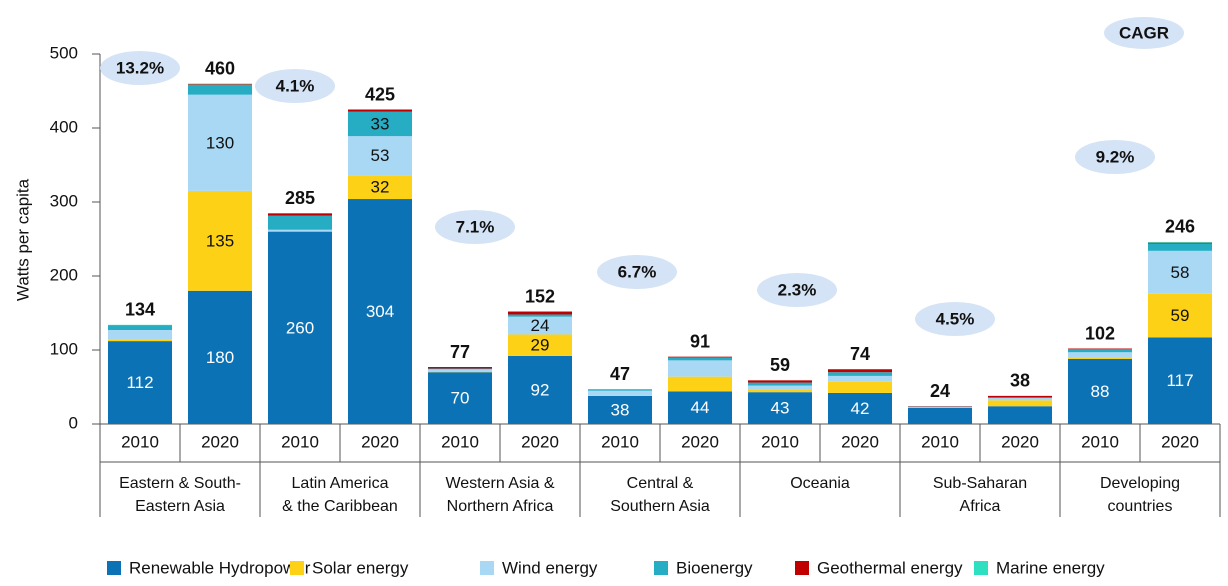  I want to click on value-label: 58, so click(1180, 272).